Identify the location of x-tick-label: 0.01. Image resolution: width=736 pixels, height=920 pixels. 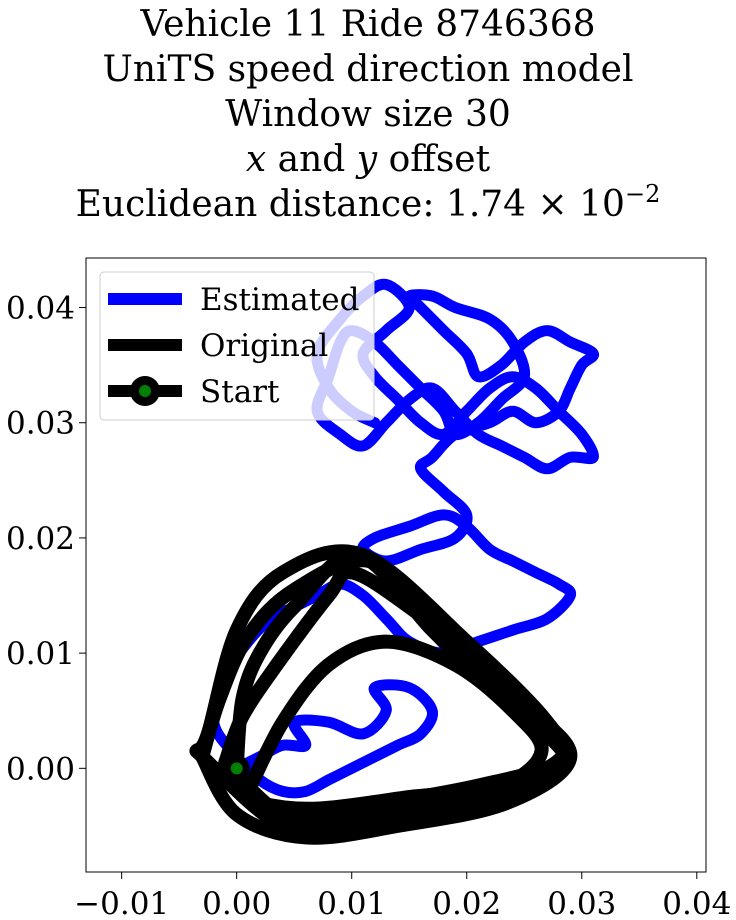
(351, 903).